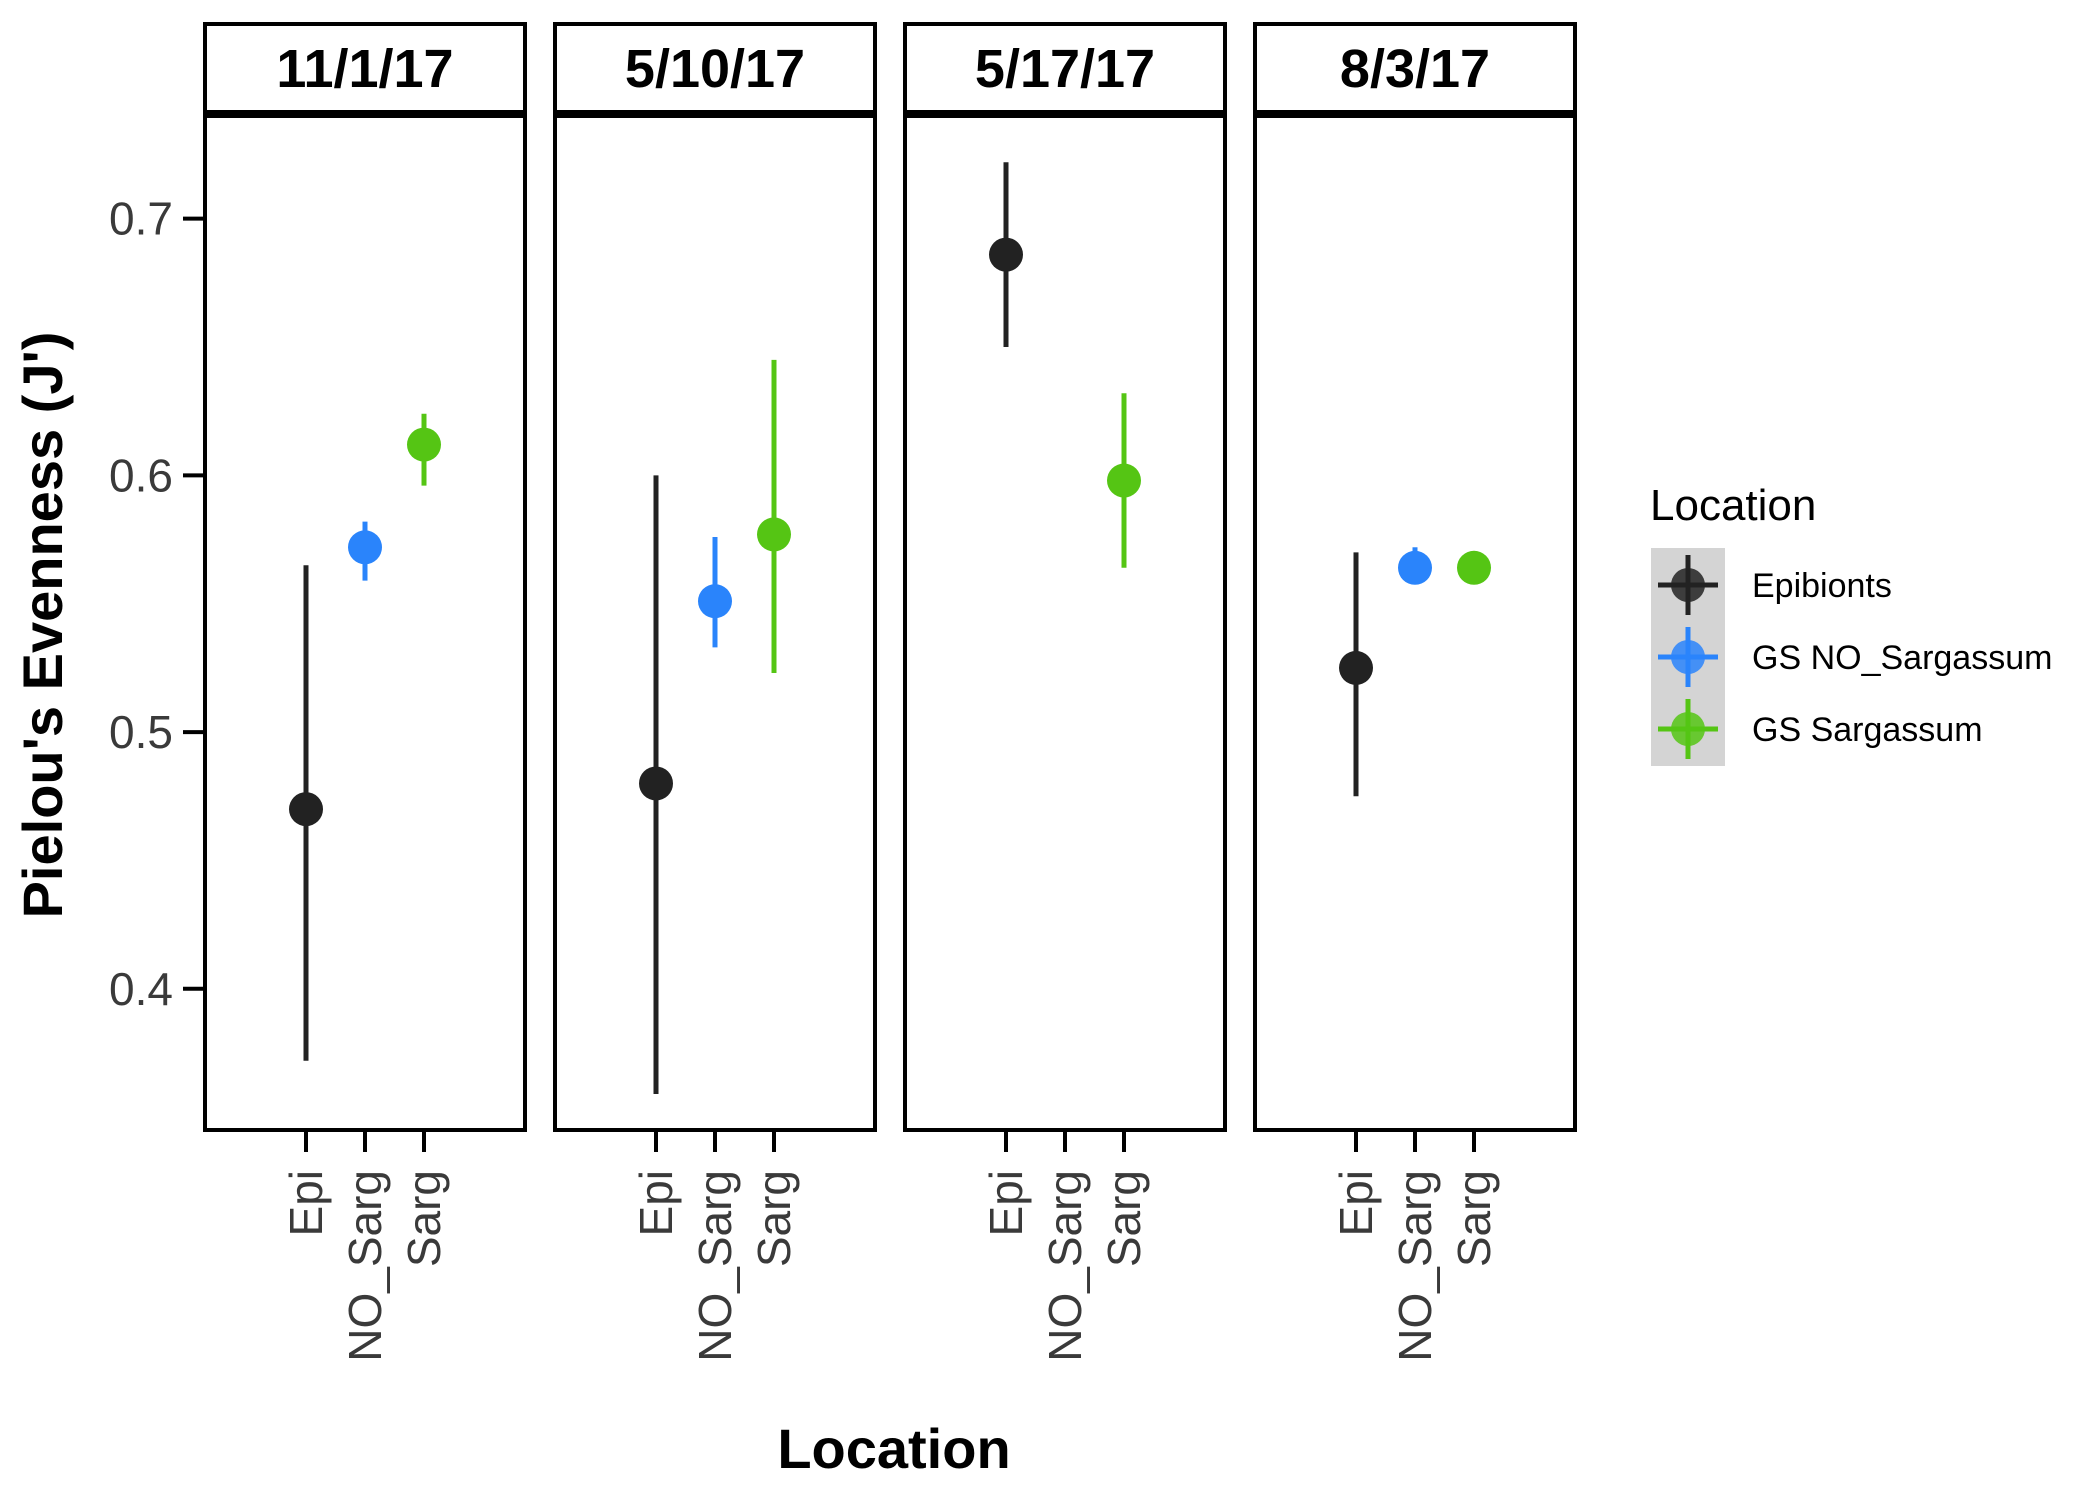 This screenshot has width=2100, height=1500. I want to click on facet-panel: 5/10/17 Epi NO_Sarg Sarg, so click(715, 692).